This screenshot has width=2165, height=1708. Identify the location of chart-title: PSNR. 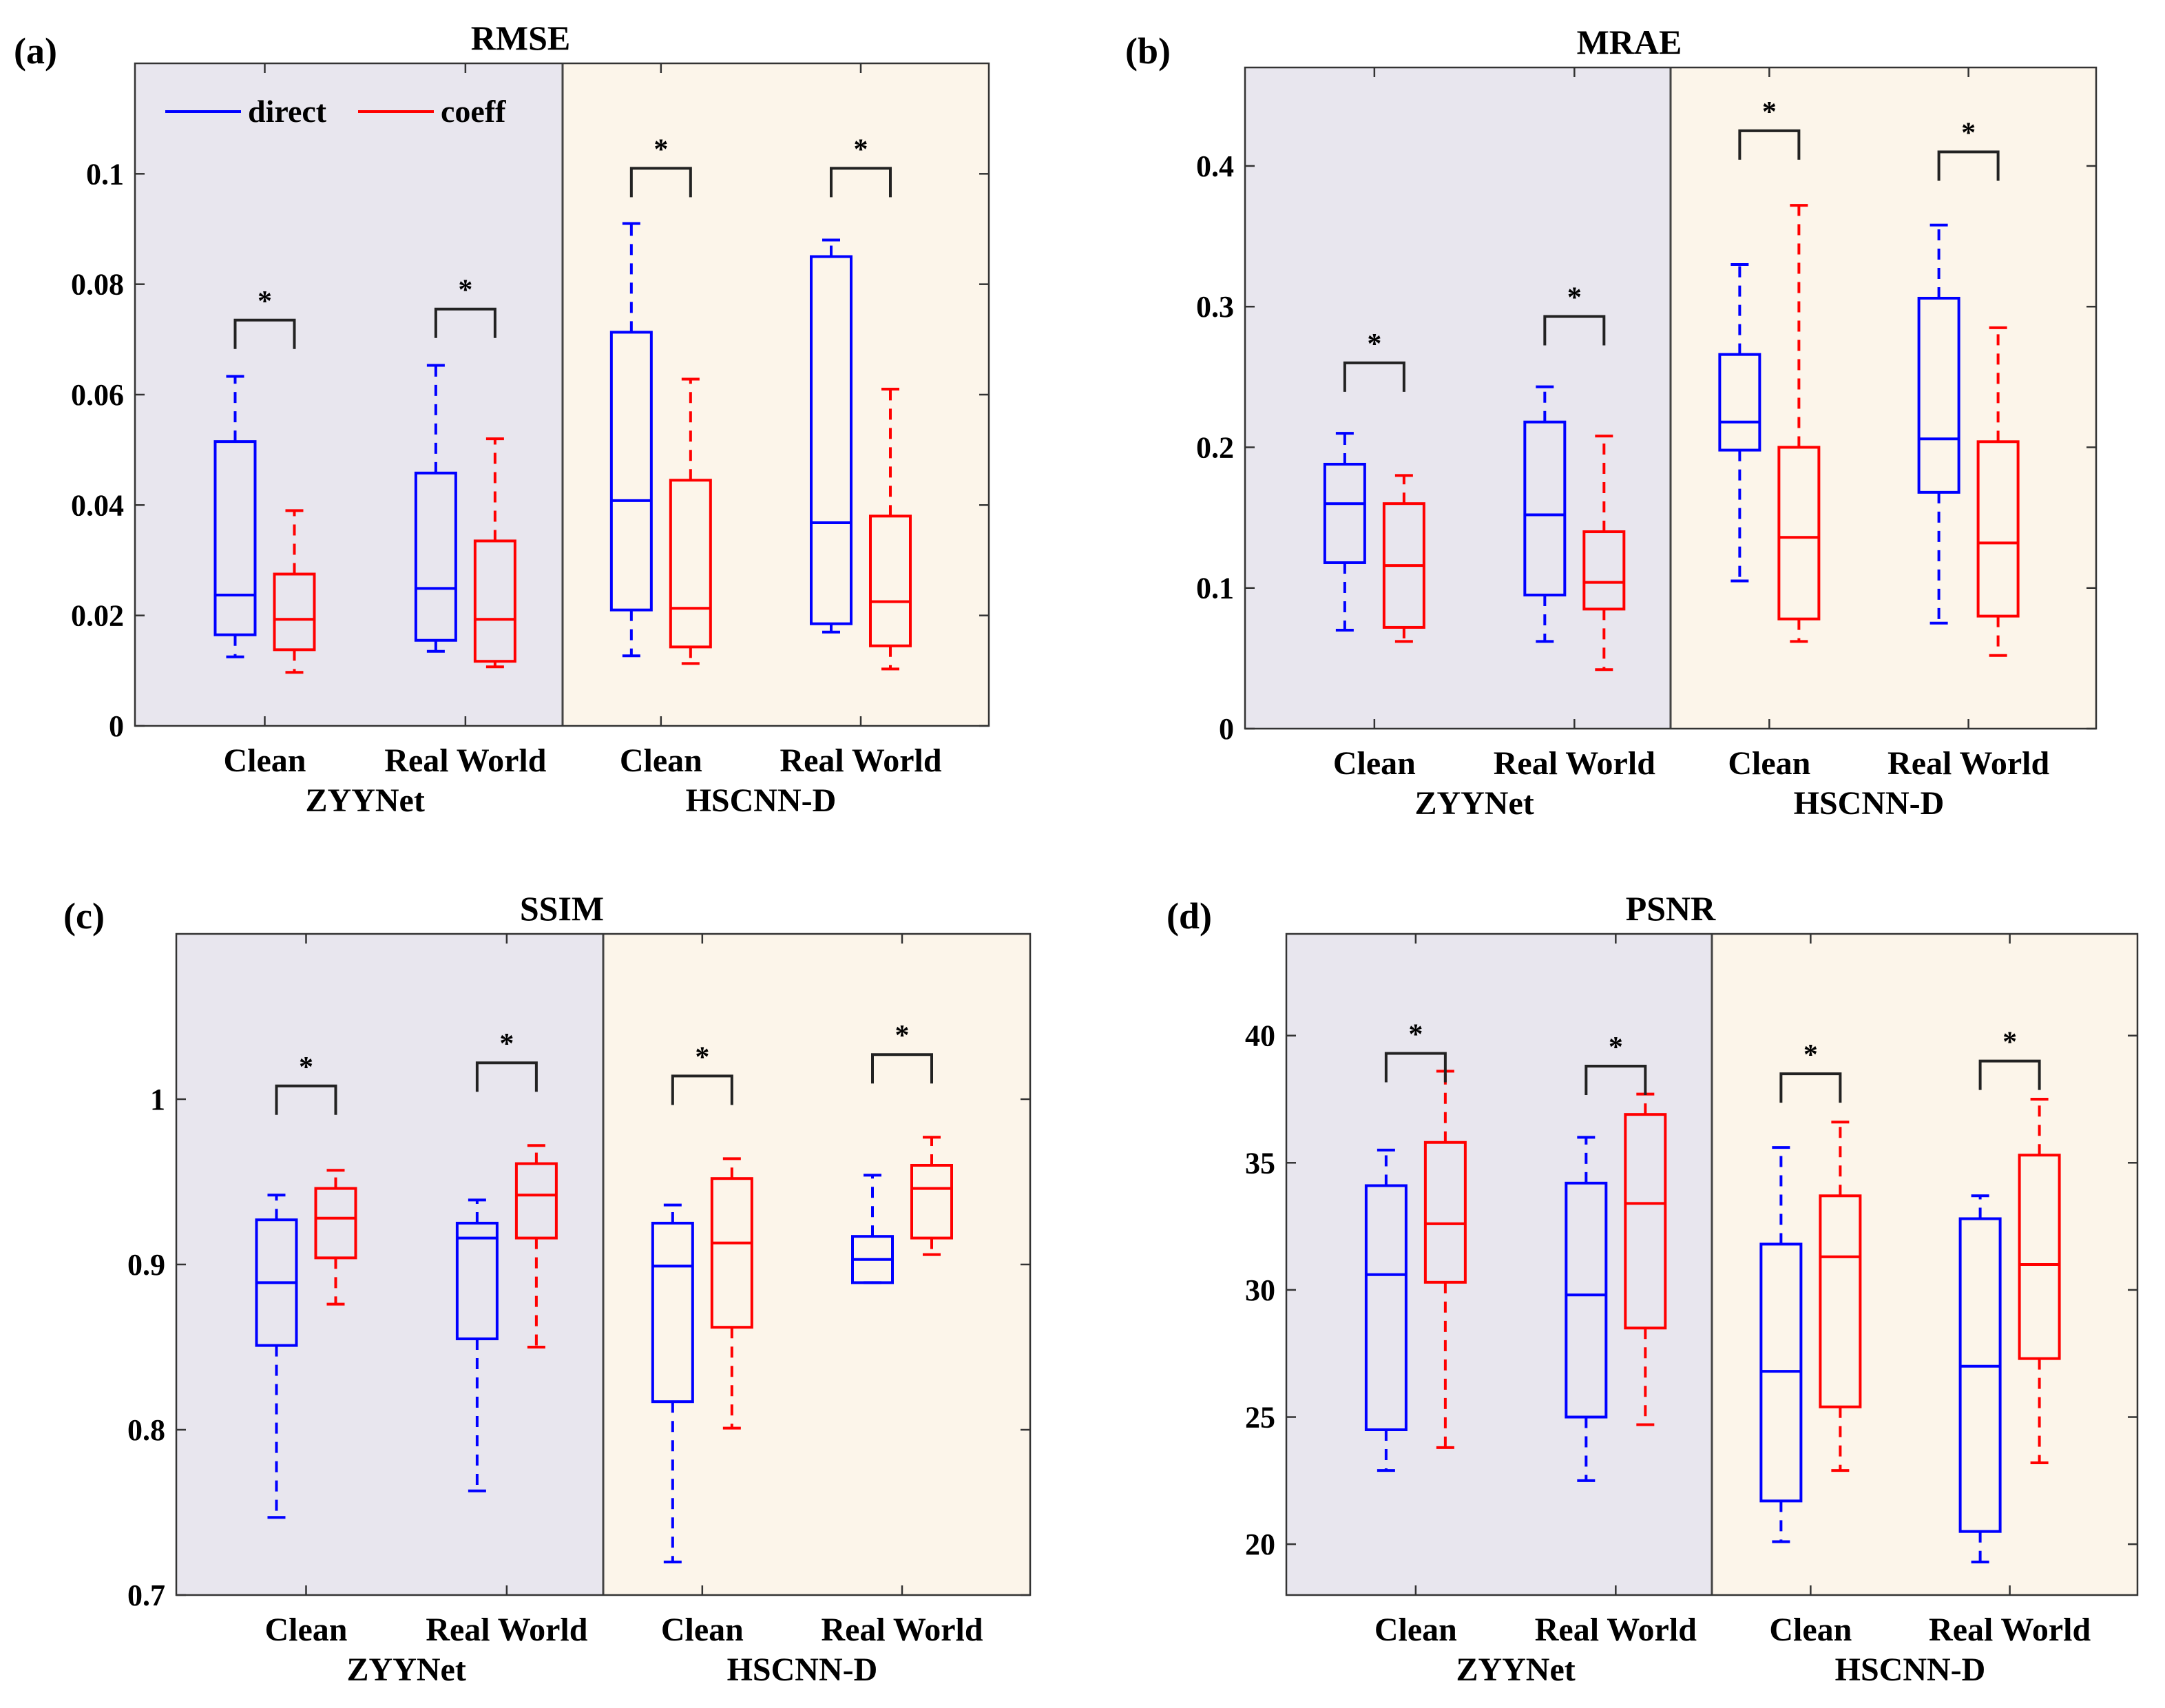
(1671, 908).